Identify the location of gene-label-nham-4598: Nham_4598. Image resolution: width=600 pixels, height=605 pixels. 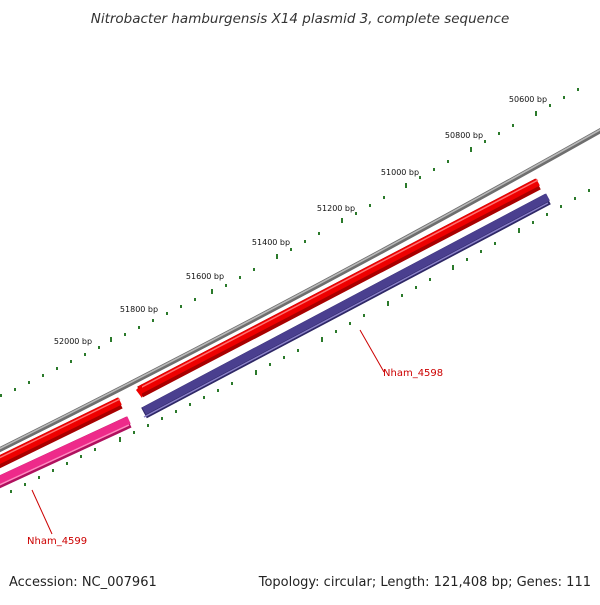
(401, 354).